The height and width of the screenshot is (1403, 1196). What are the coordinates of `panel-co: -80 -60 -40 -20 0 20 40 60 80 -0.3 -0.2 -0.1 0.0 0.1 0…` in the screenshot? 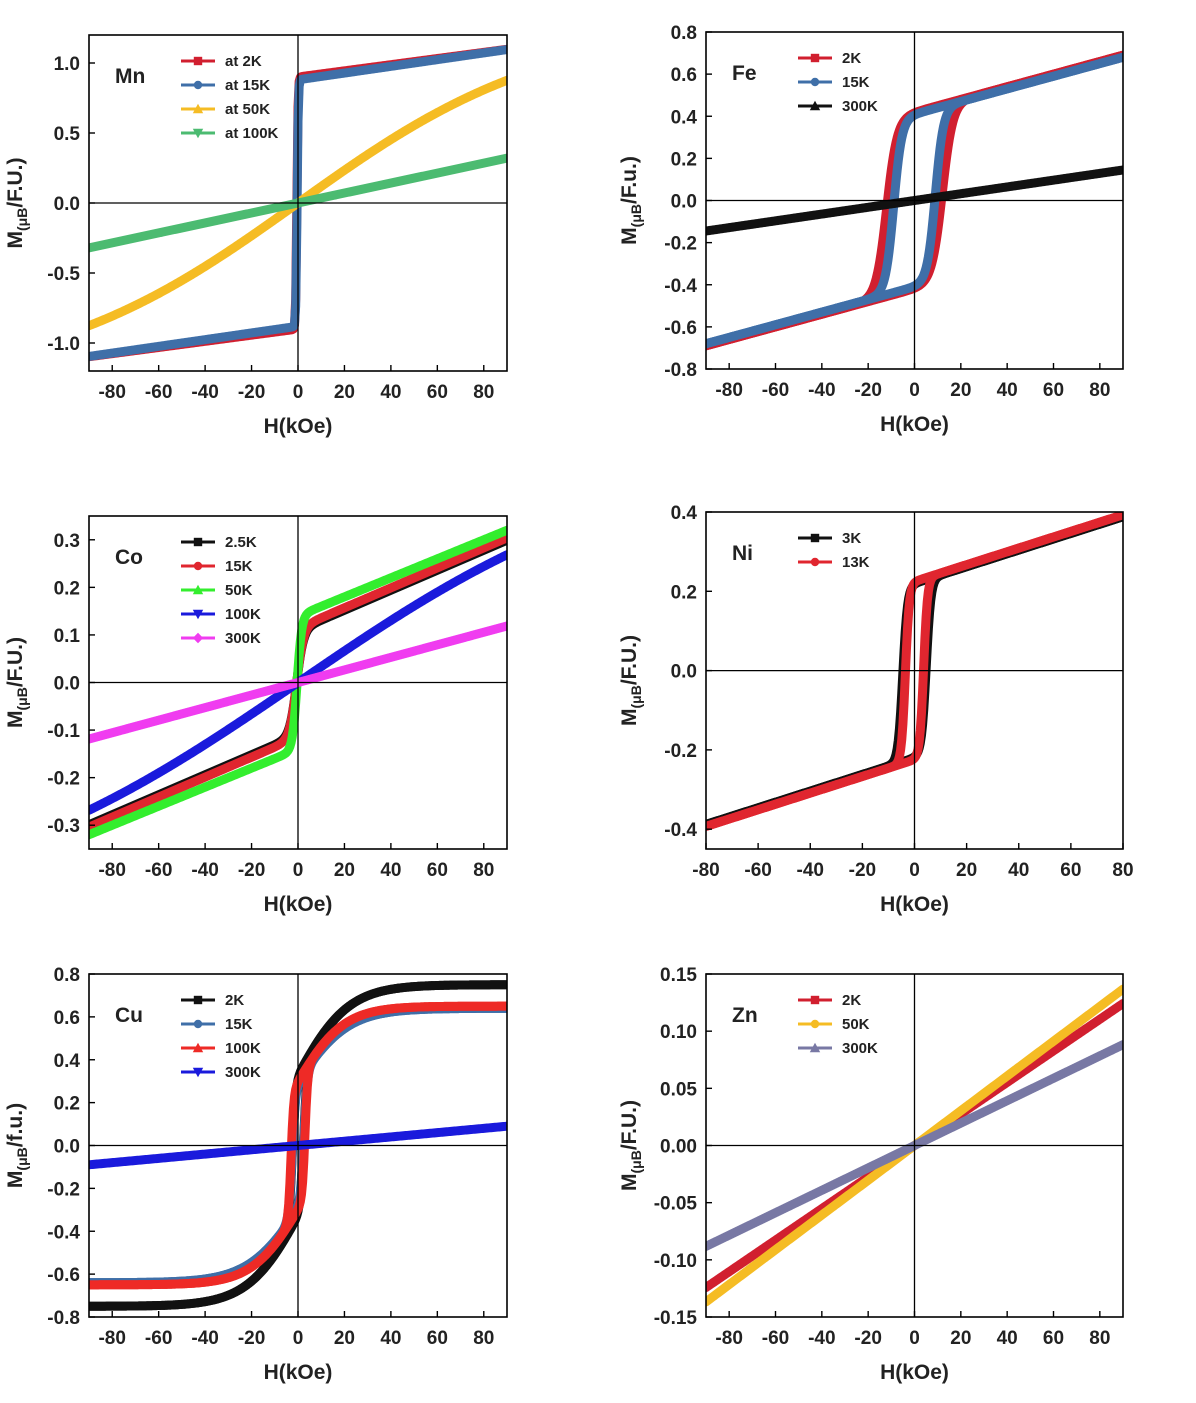 It's located at (256, 715).